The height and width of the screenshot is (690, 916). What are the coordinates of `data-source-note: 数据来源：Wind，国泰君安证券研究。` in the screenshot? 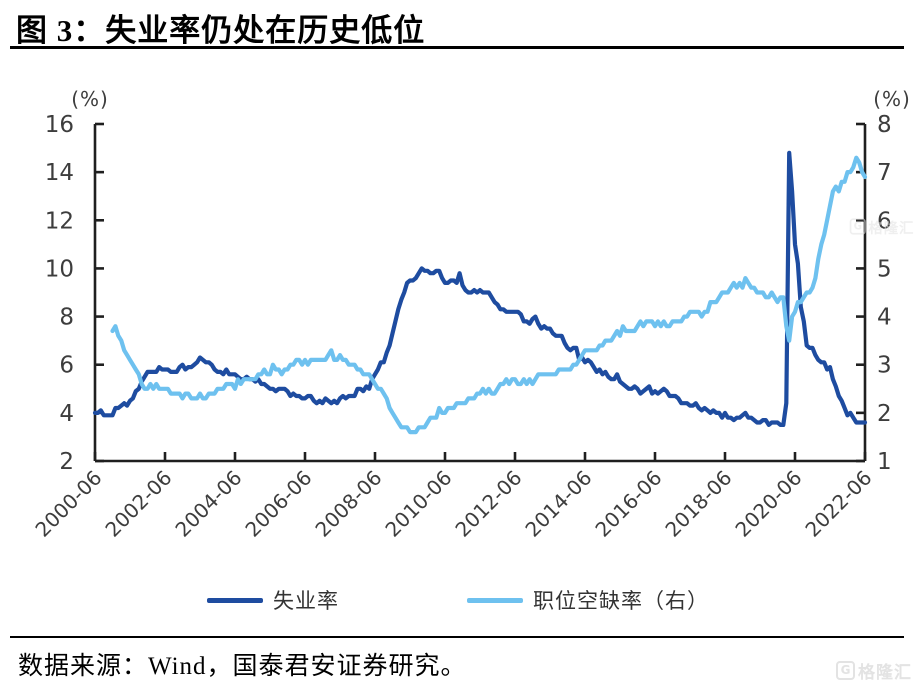 It's located at (242, 666).